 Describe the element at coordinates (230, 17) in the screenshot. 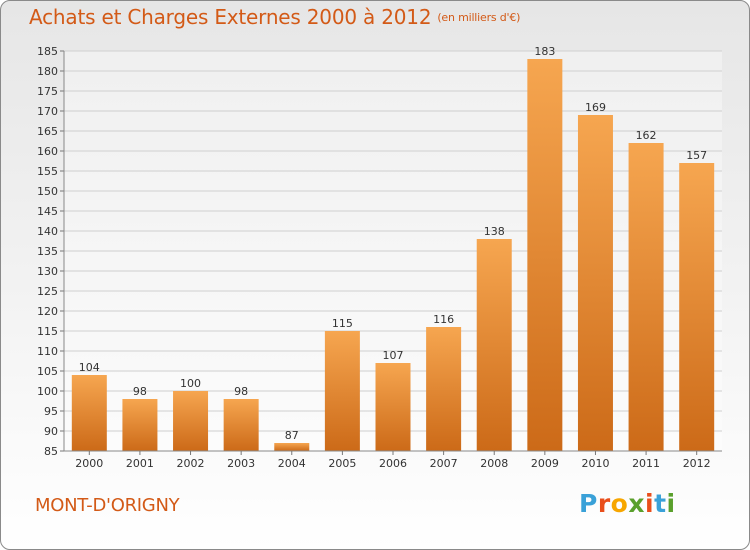

I see `title-text: Achats et Charges Externes 2000 à 2012` at that location.